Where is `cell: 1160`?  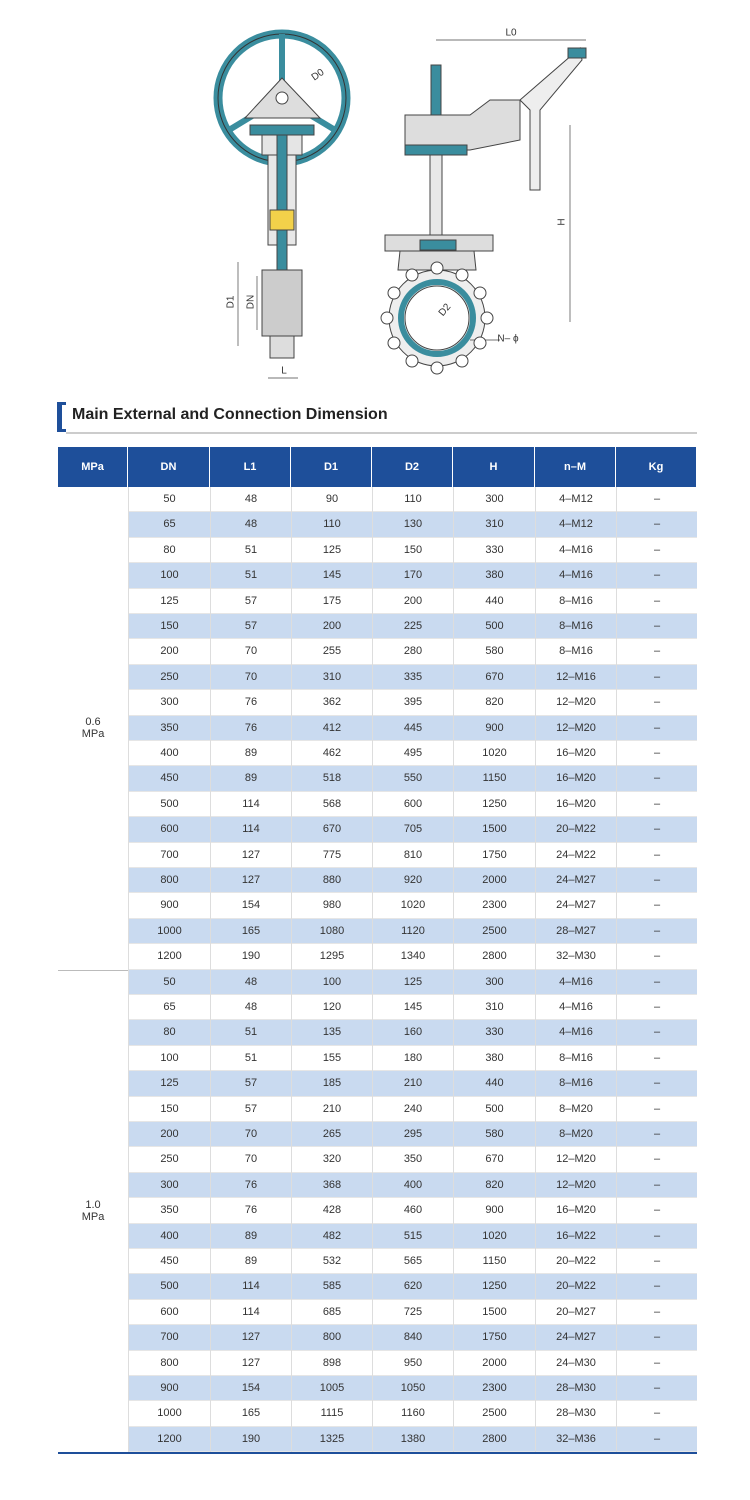 cell: 1160 is located at coordinates (412, 1414).